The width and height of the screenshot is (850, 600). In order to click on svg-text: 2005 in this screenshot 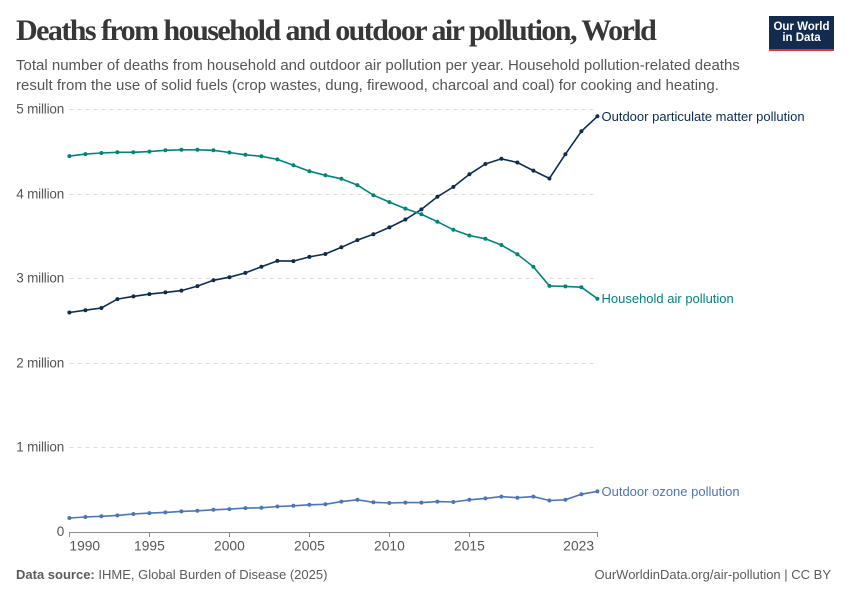, I will do `click(309, 546)`.